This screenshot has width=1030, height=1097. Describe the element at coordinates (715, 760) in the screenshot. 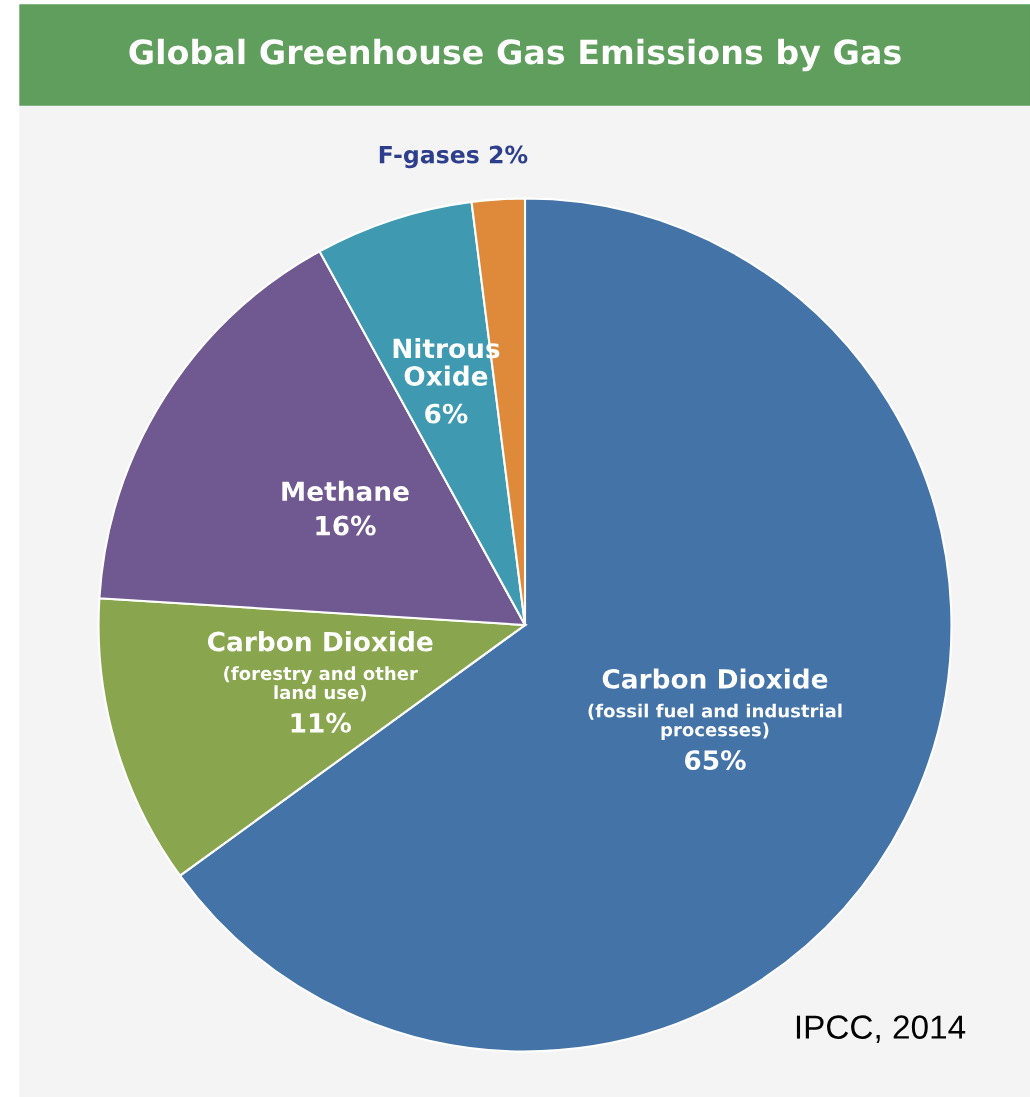

I see `data-label: 65%` at that location.